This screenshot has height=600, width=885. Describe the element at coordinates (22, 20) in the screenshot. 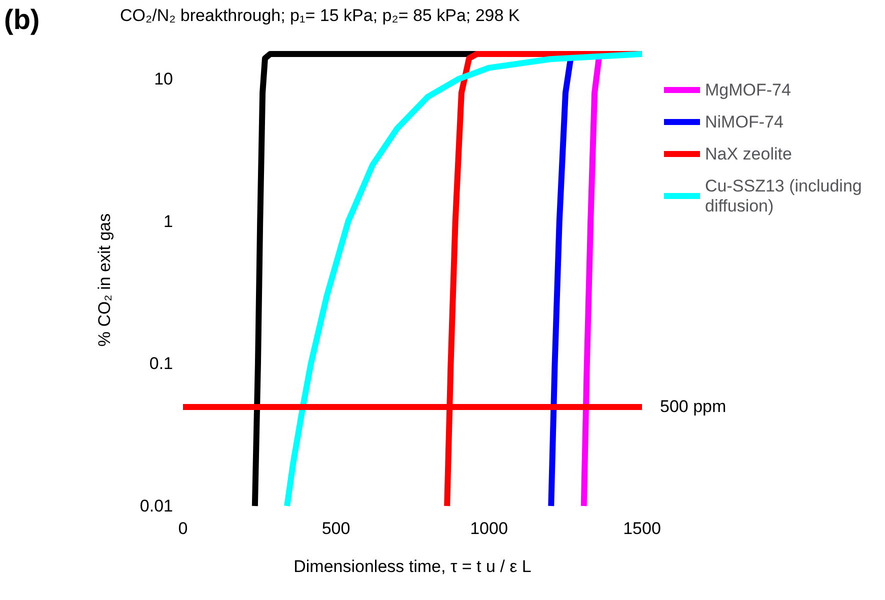

I see `text: (b)` at that location.